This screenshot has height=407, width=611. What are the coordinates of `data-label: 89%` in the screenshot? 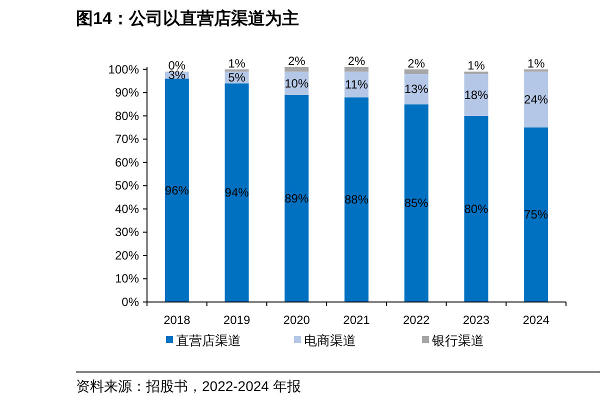 It's located at (296, 198).